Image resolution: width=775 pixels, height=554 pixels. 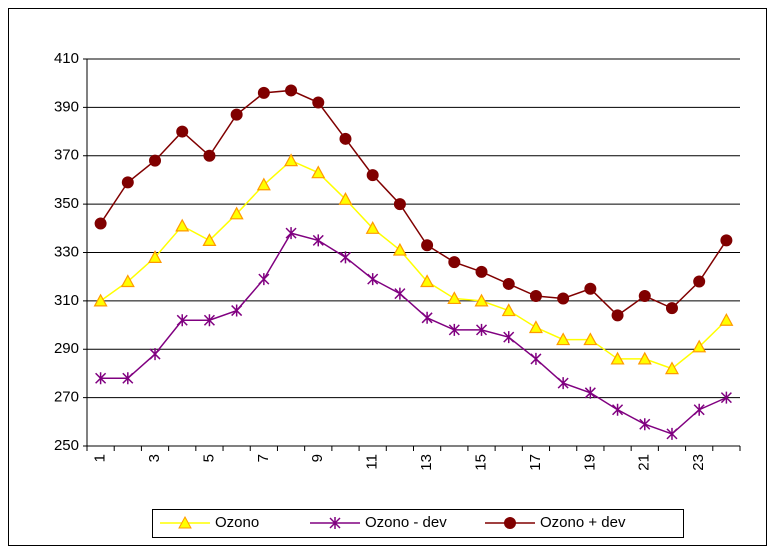 What do you see at coordinates (644, 462) in the screenshot?
I see `x-tick-label: 21` at bounding box center [644, 462].